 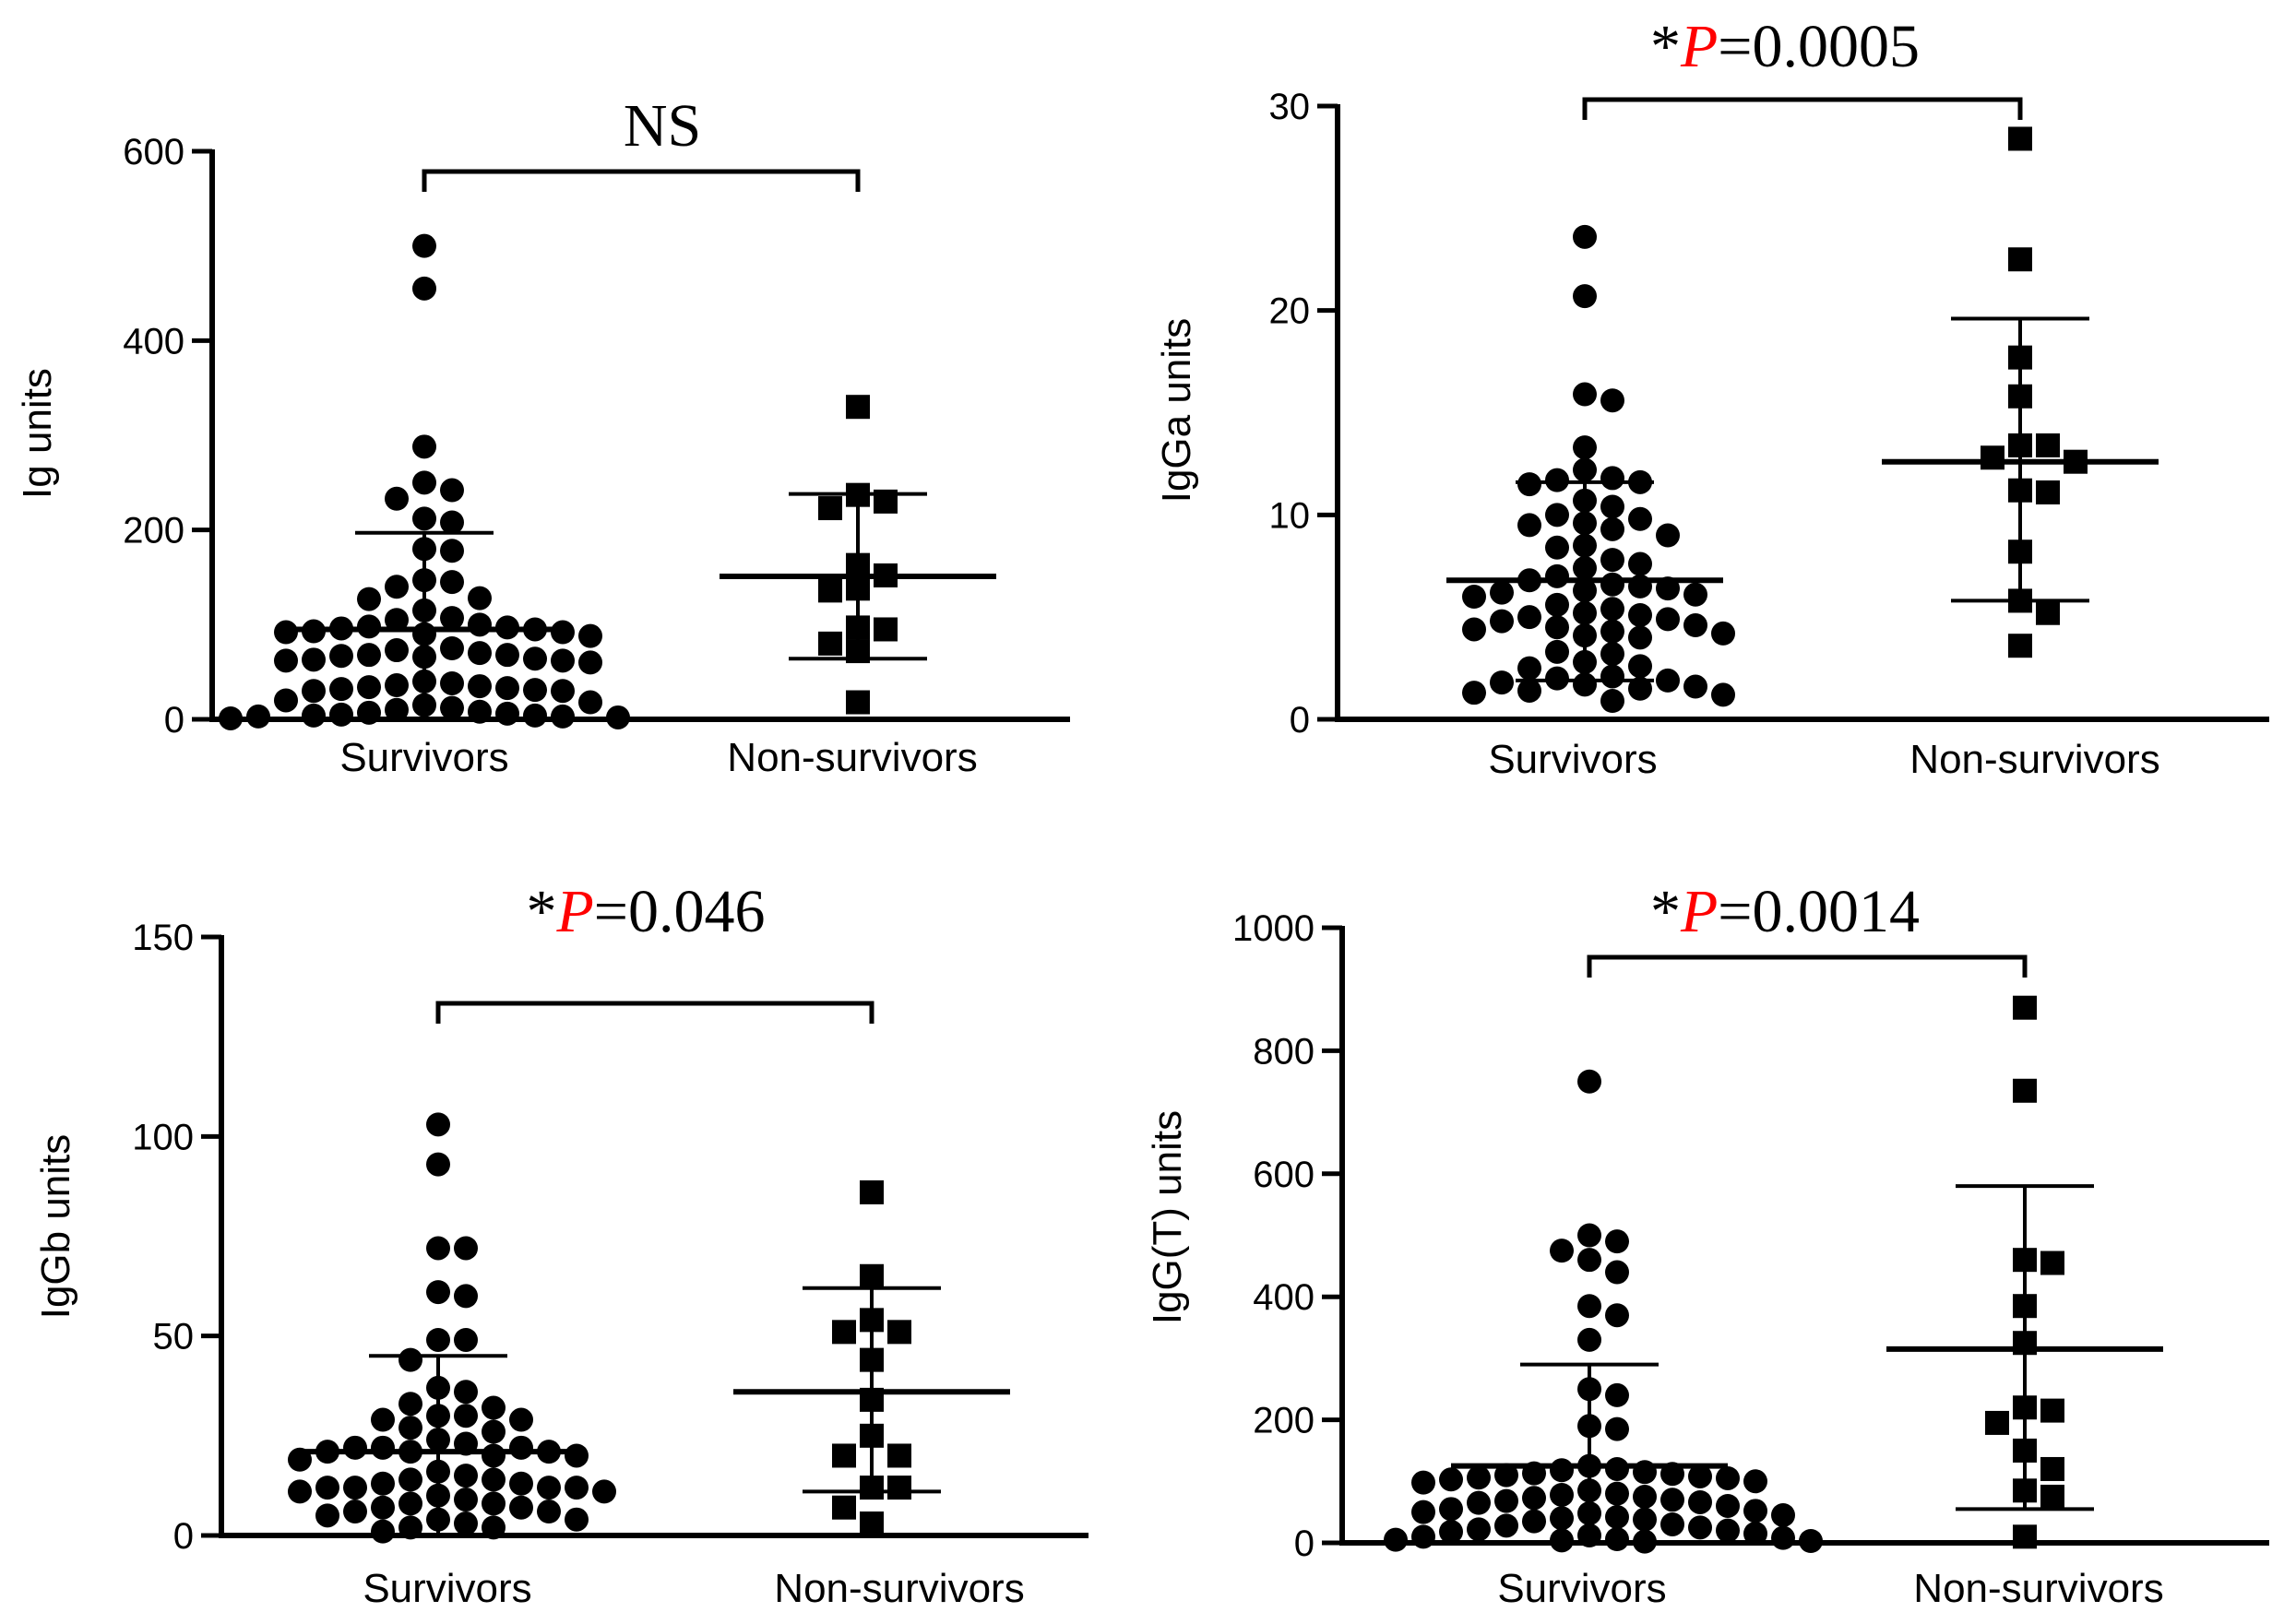 I want to click on series-survivors, so click(x=1603, y=1312).